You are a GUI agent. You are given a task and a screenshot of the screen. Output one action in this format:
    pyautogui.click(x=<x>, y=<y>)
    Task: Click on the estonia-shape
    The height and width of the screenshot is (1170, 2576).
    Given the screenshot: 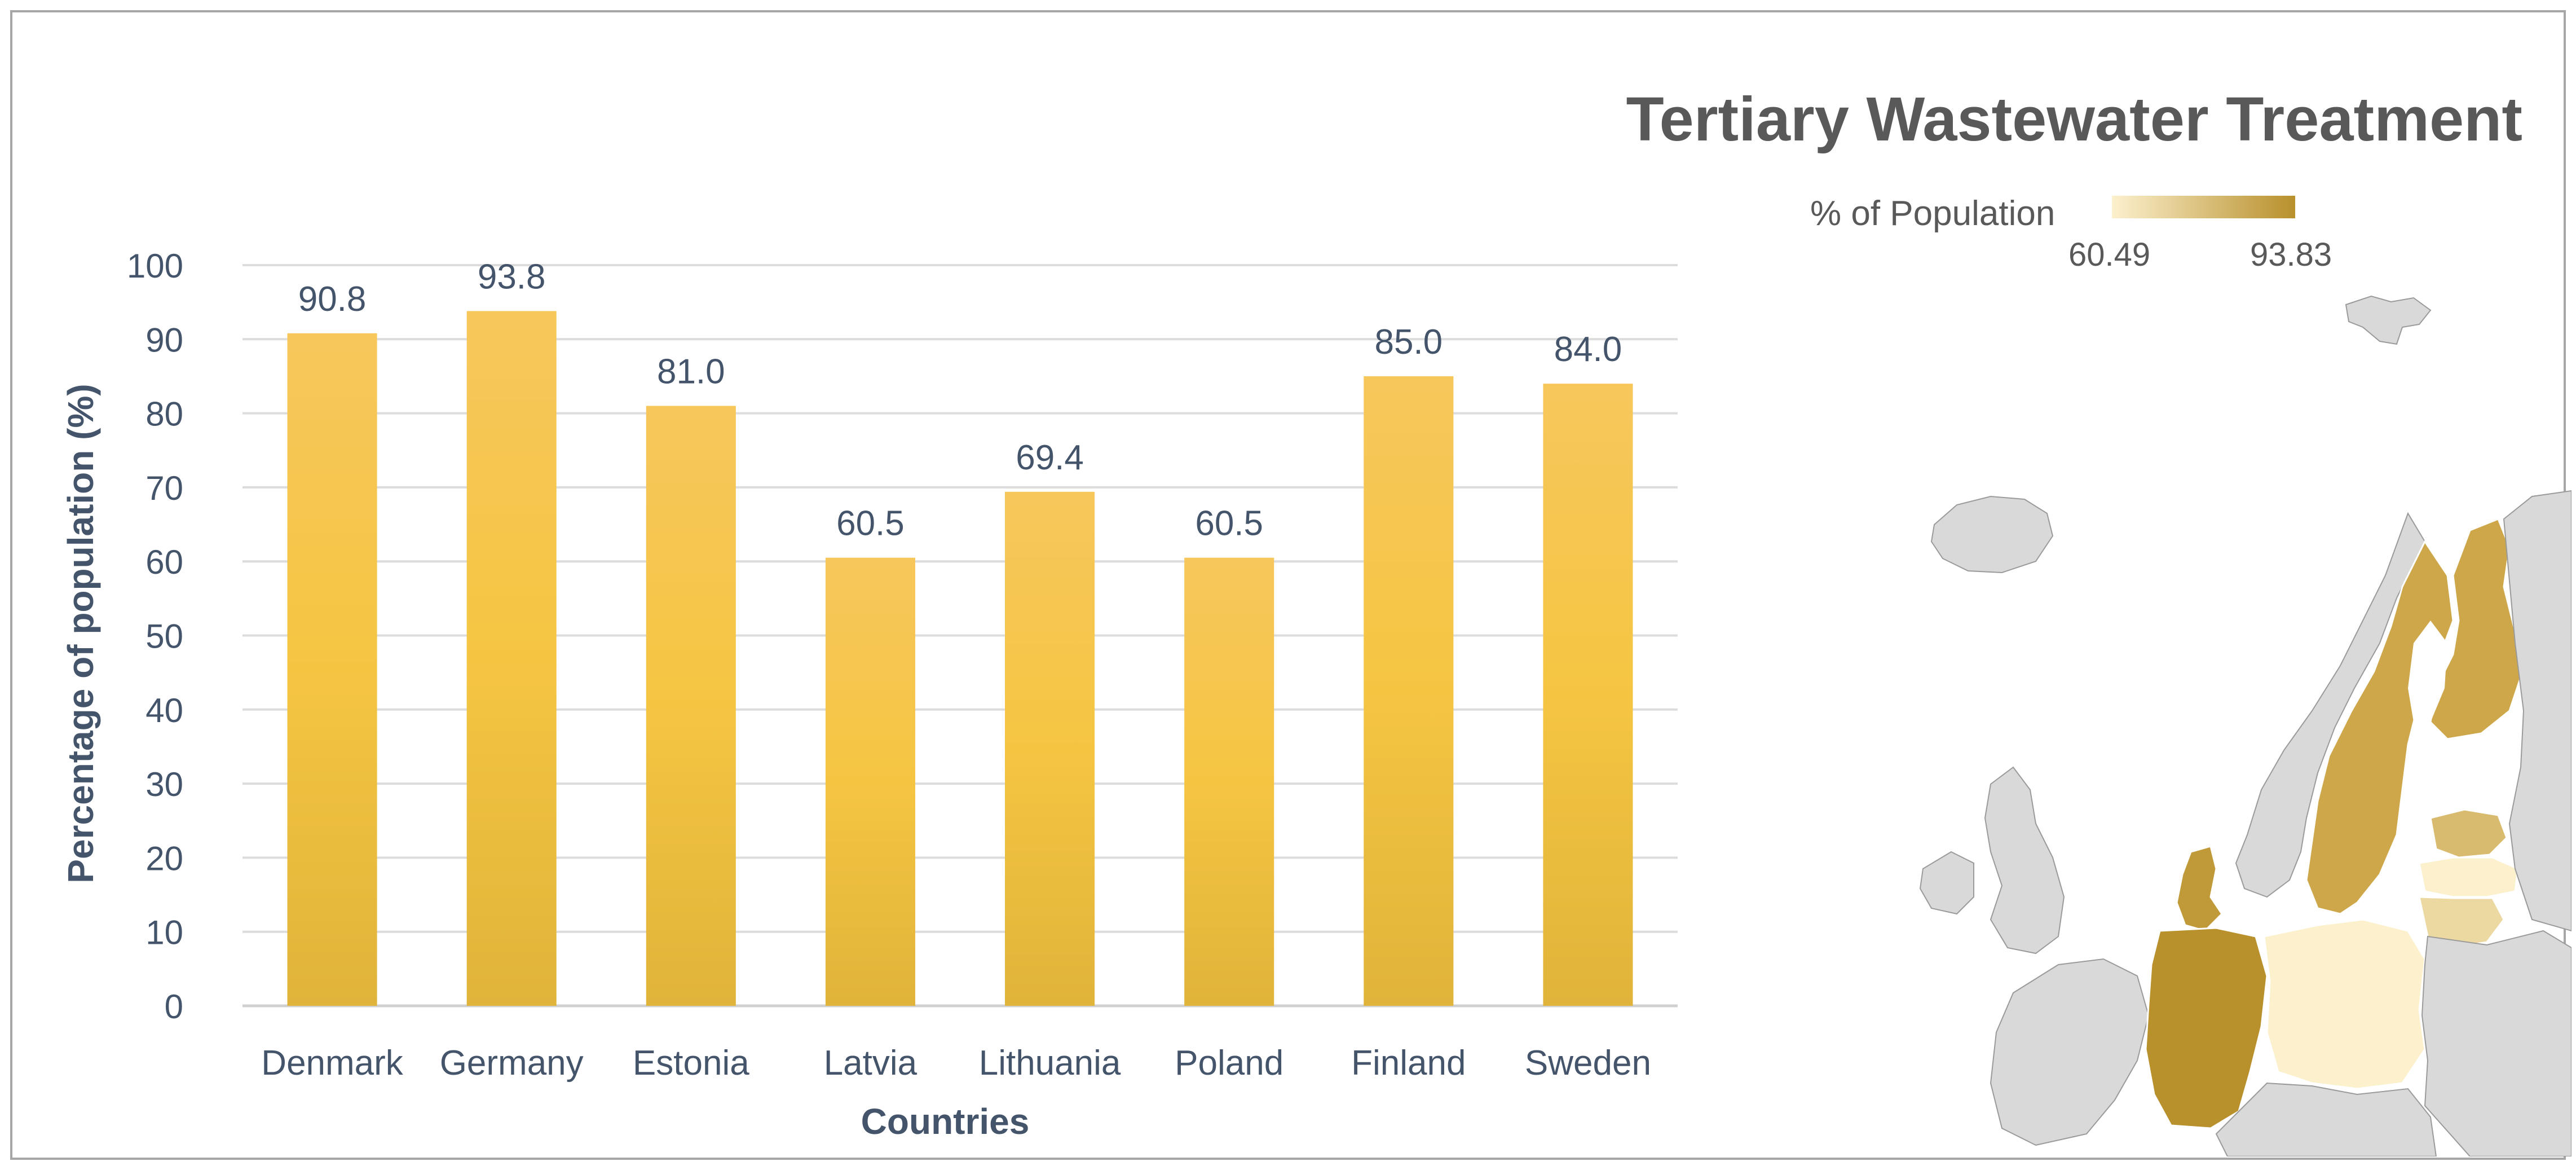 What is the action you would take?
    pyautogui.click(x=2468, y=833)
    